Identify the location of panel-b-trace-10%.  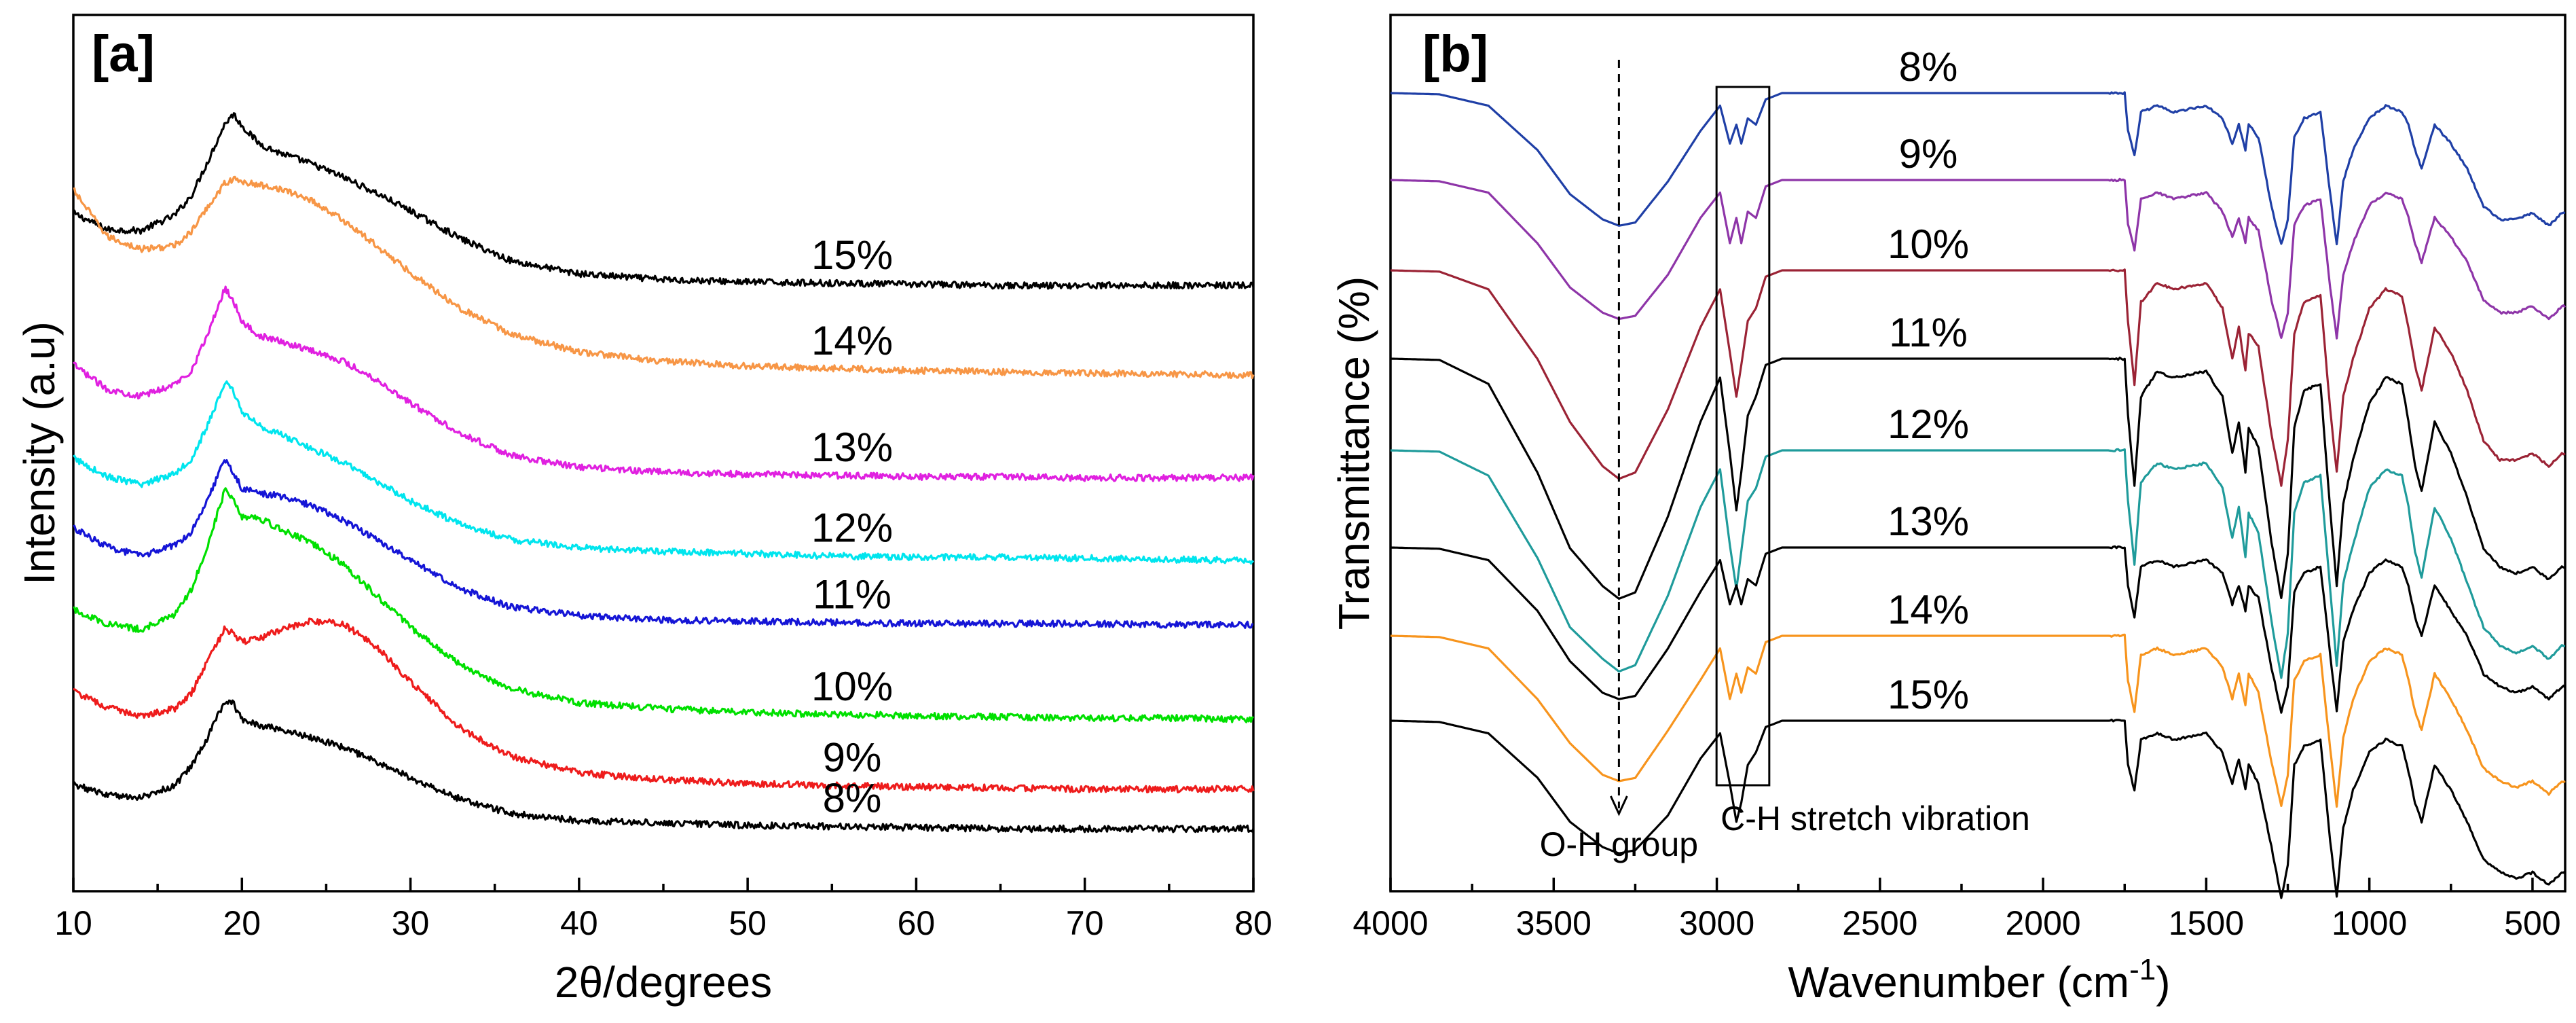
(1978, 377).